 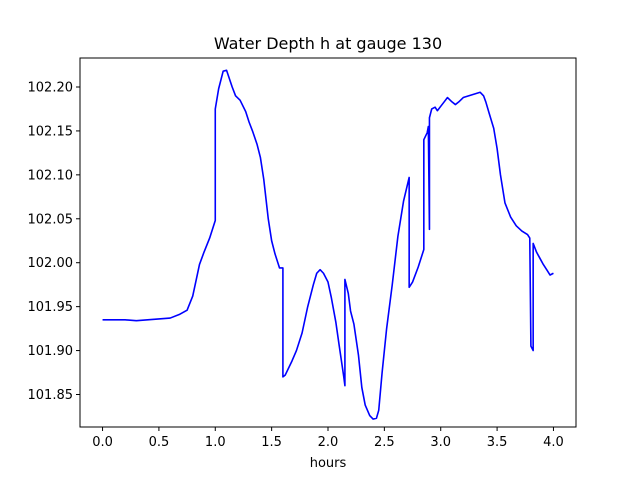 I want to click on y-tick-label: 101.95, so click(x=51, y=307).